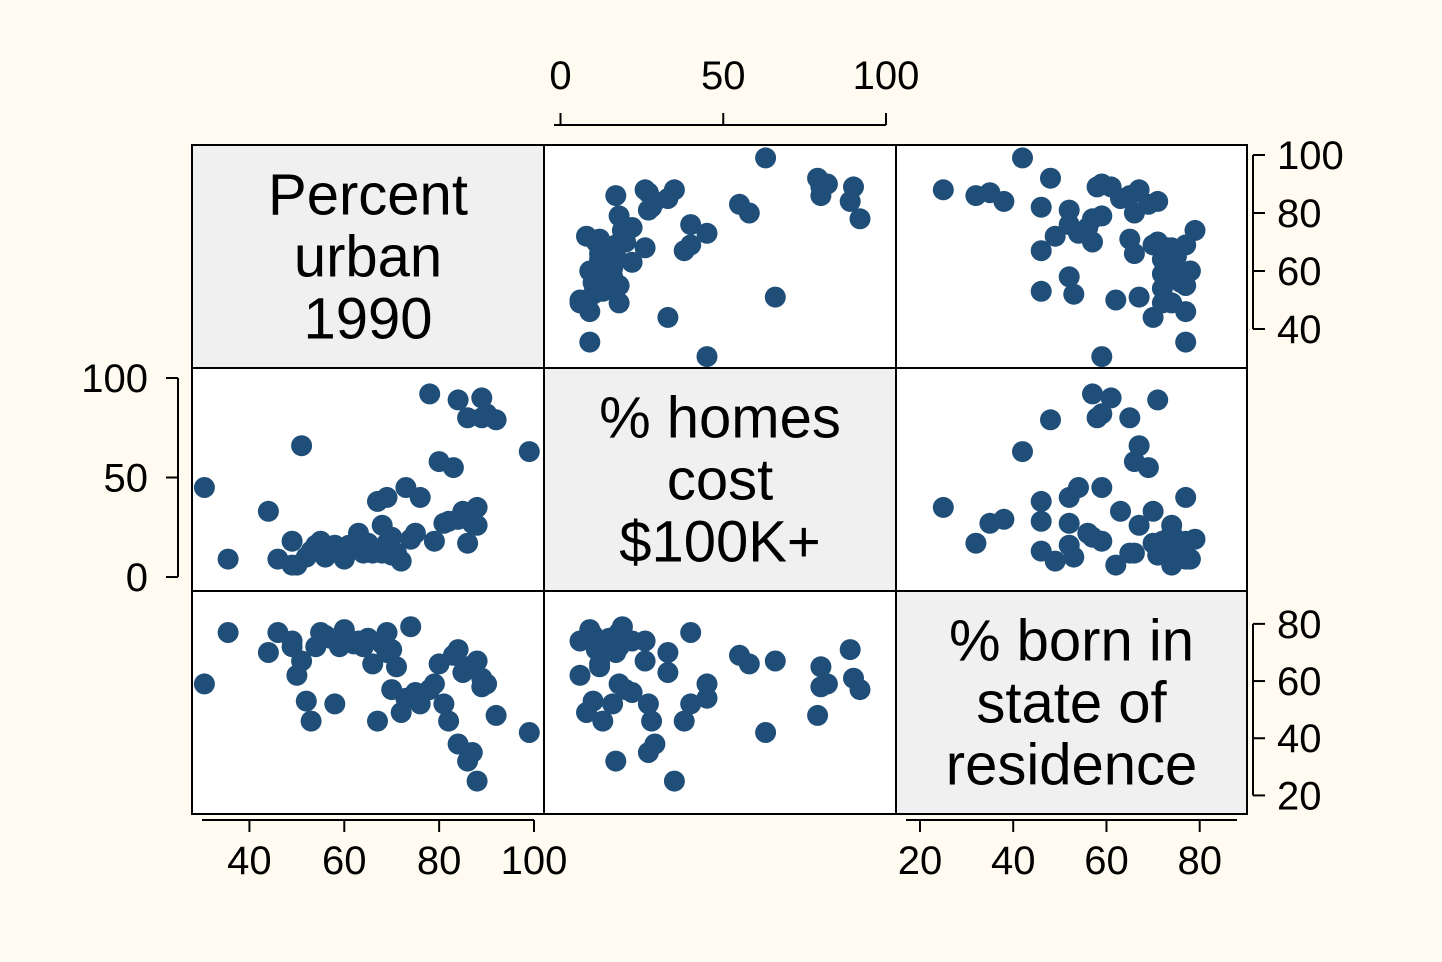 The width and height of the screenshot is (1442, 962). What do you see at coordinates (1071, 641) in the screenshot?
I see `variable-label-line: % born in` at bounding box center [1071, 641].